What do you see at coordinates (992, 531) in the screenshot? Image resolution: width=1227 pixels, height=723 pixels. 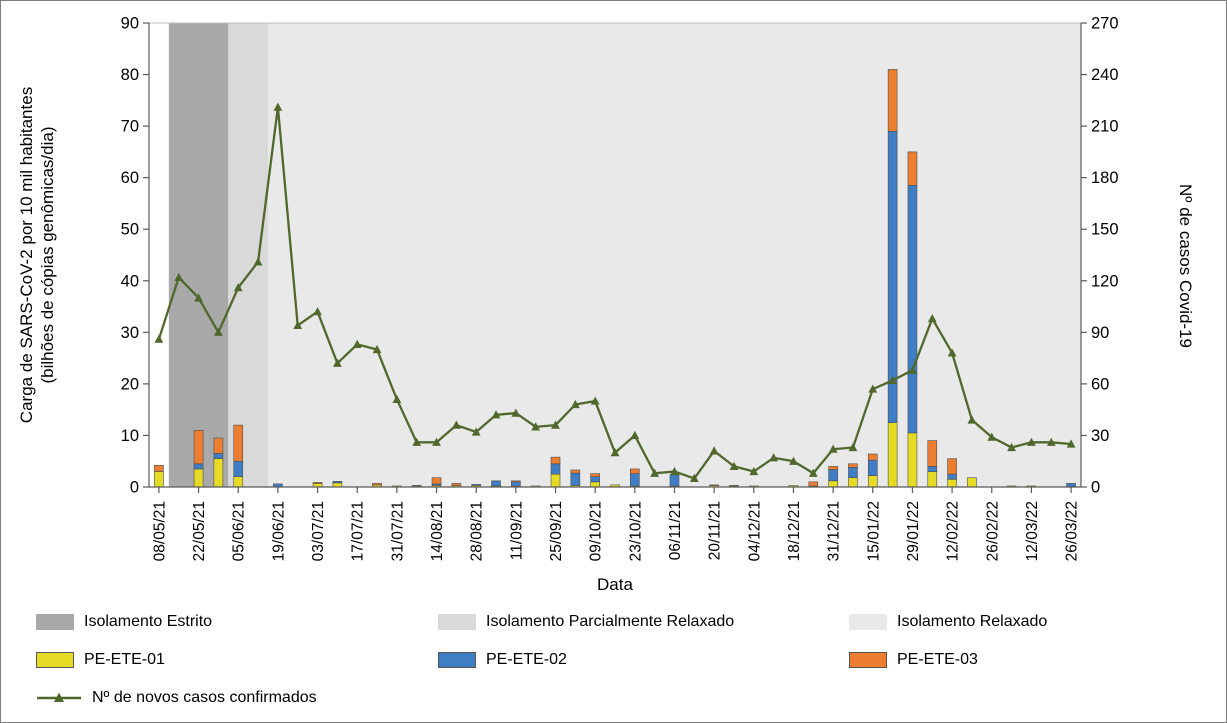 I see `x-axis-tick-label: 26/02/22` at bounding box center [992, 531].